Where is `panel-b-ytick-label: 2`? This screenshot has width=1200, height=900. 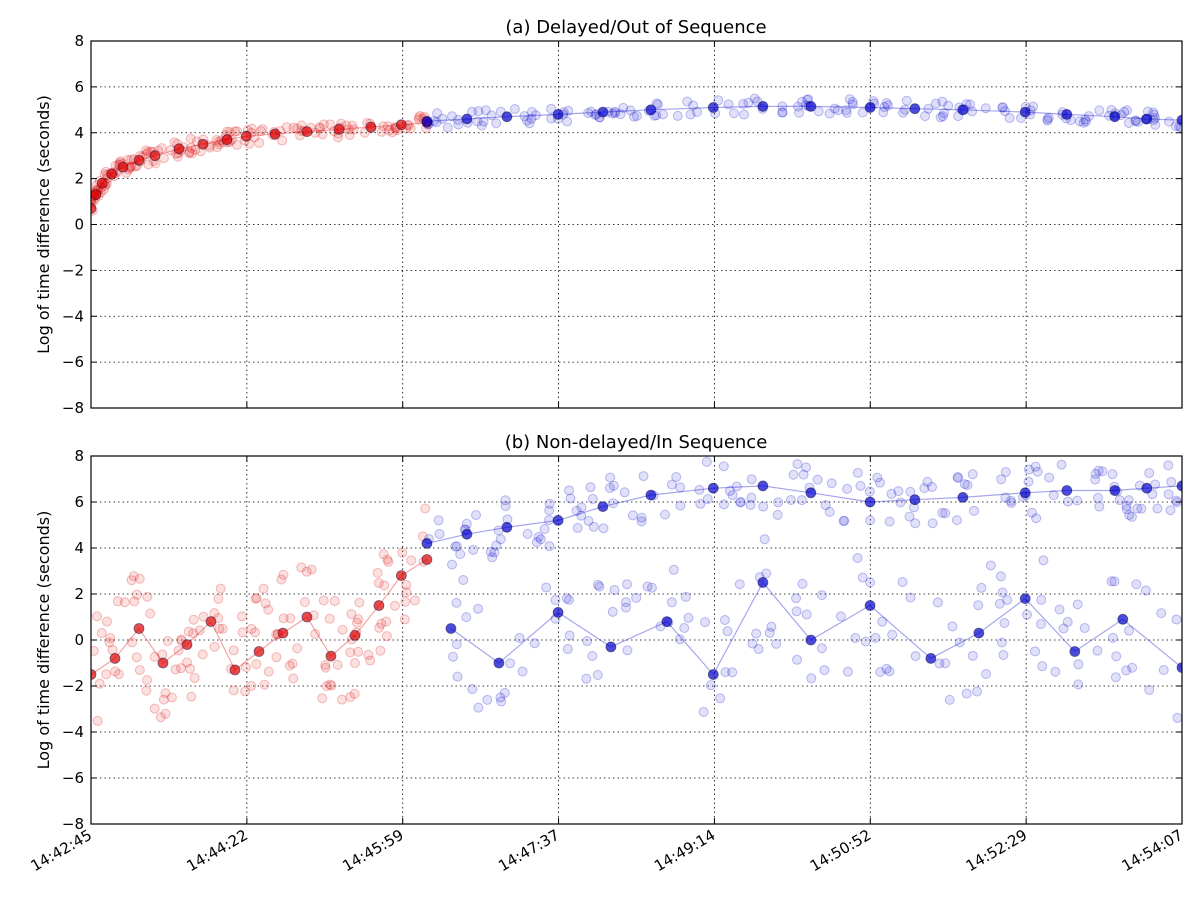
panel-b-ytick-label: 2 is located at coordinates (79, 594).